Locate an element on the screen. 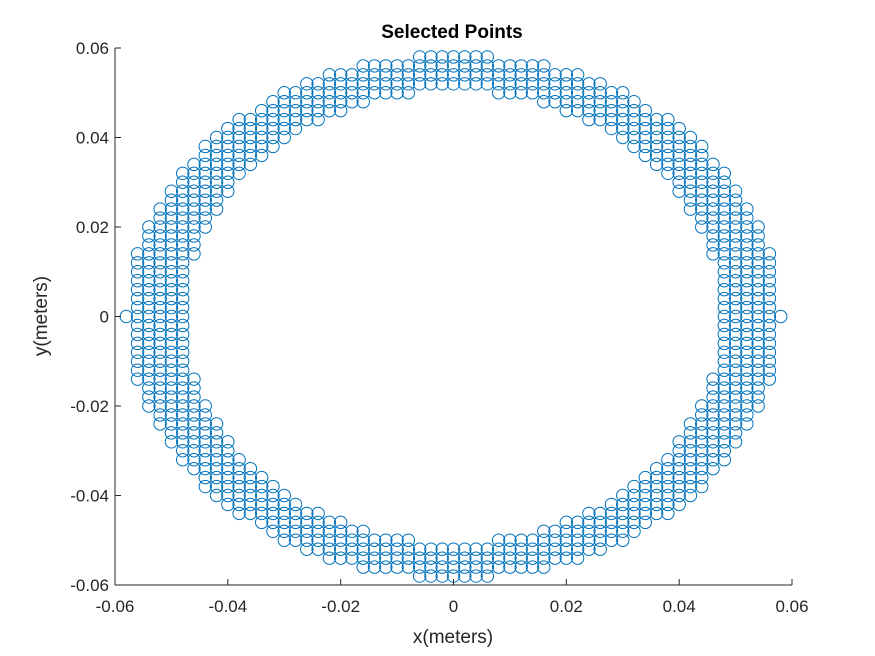 The image size is (875, 656). x-ticks: -0.06 -0.04 -0.02 0 0.02 0.04 0.06 is located at coordinates (452, 597).